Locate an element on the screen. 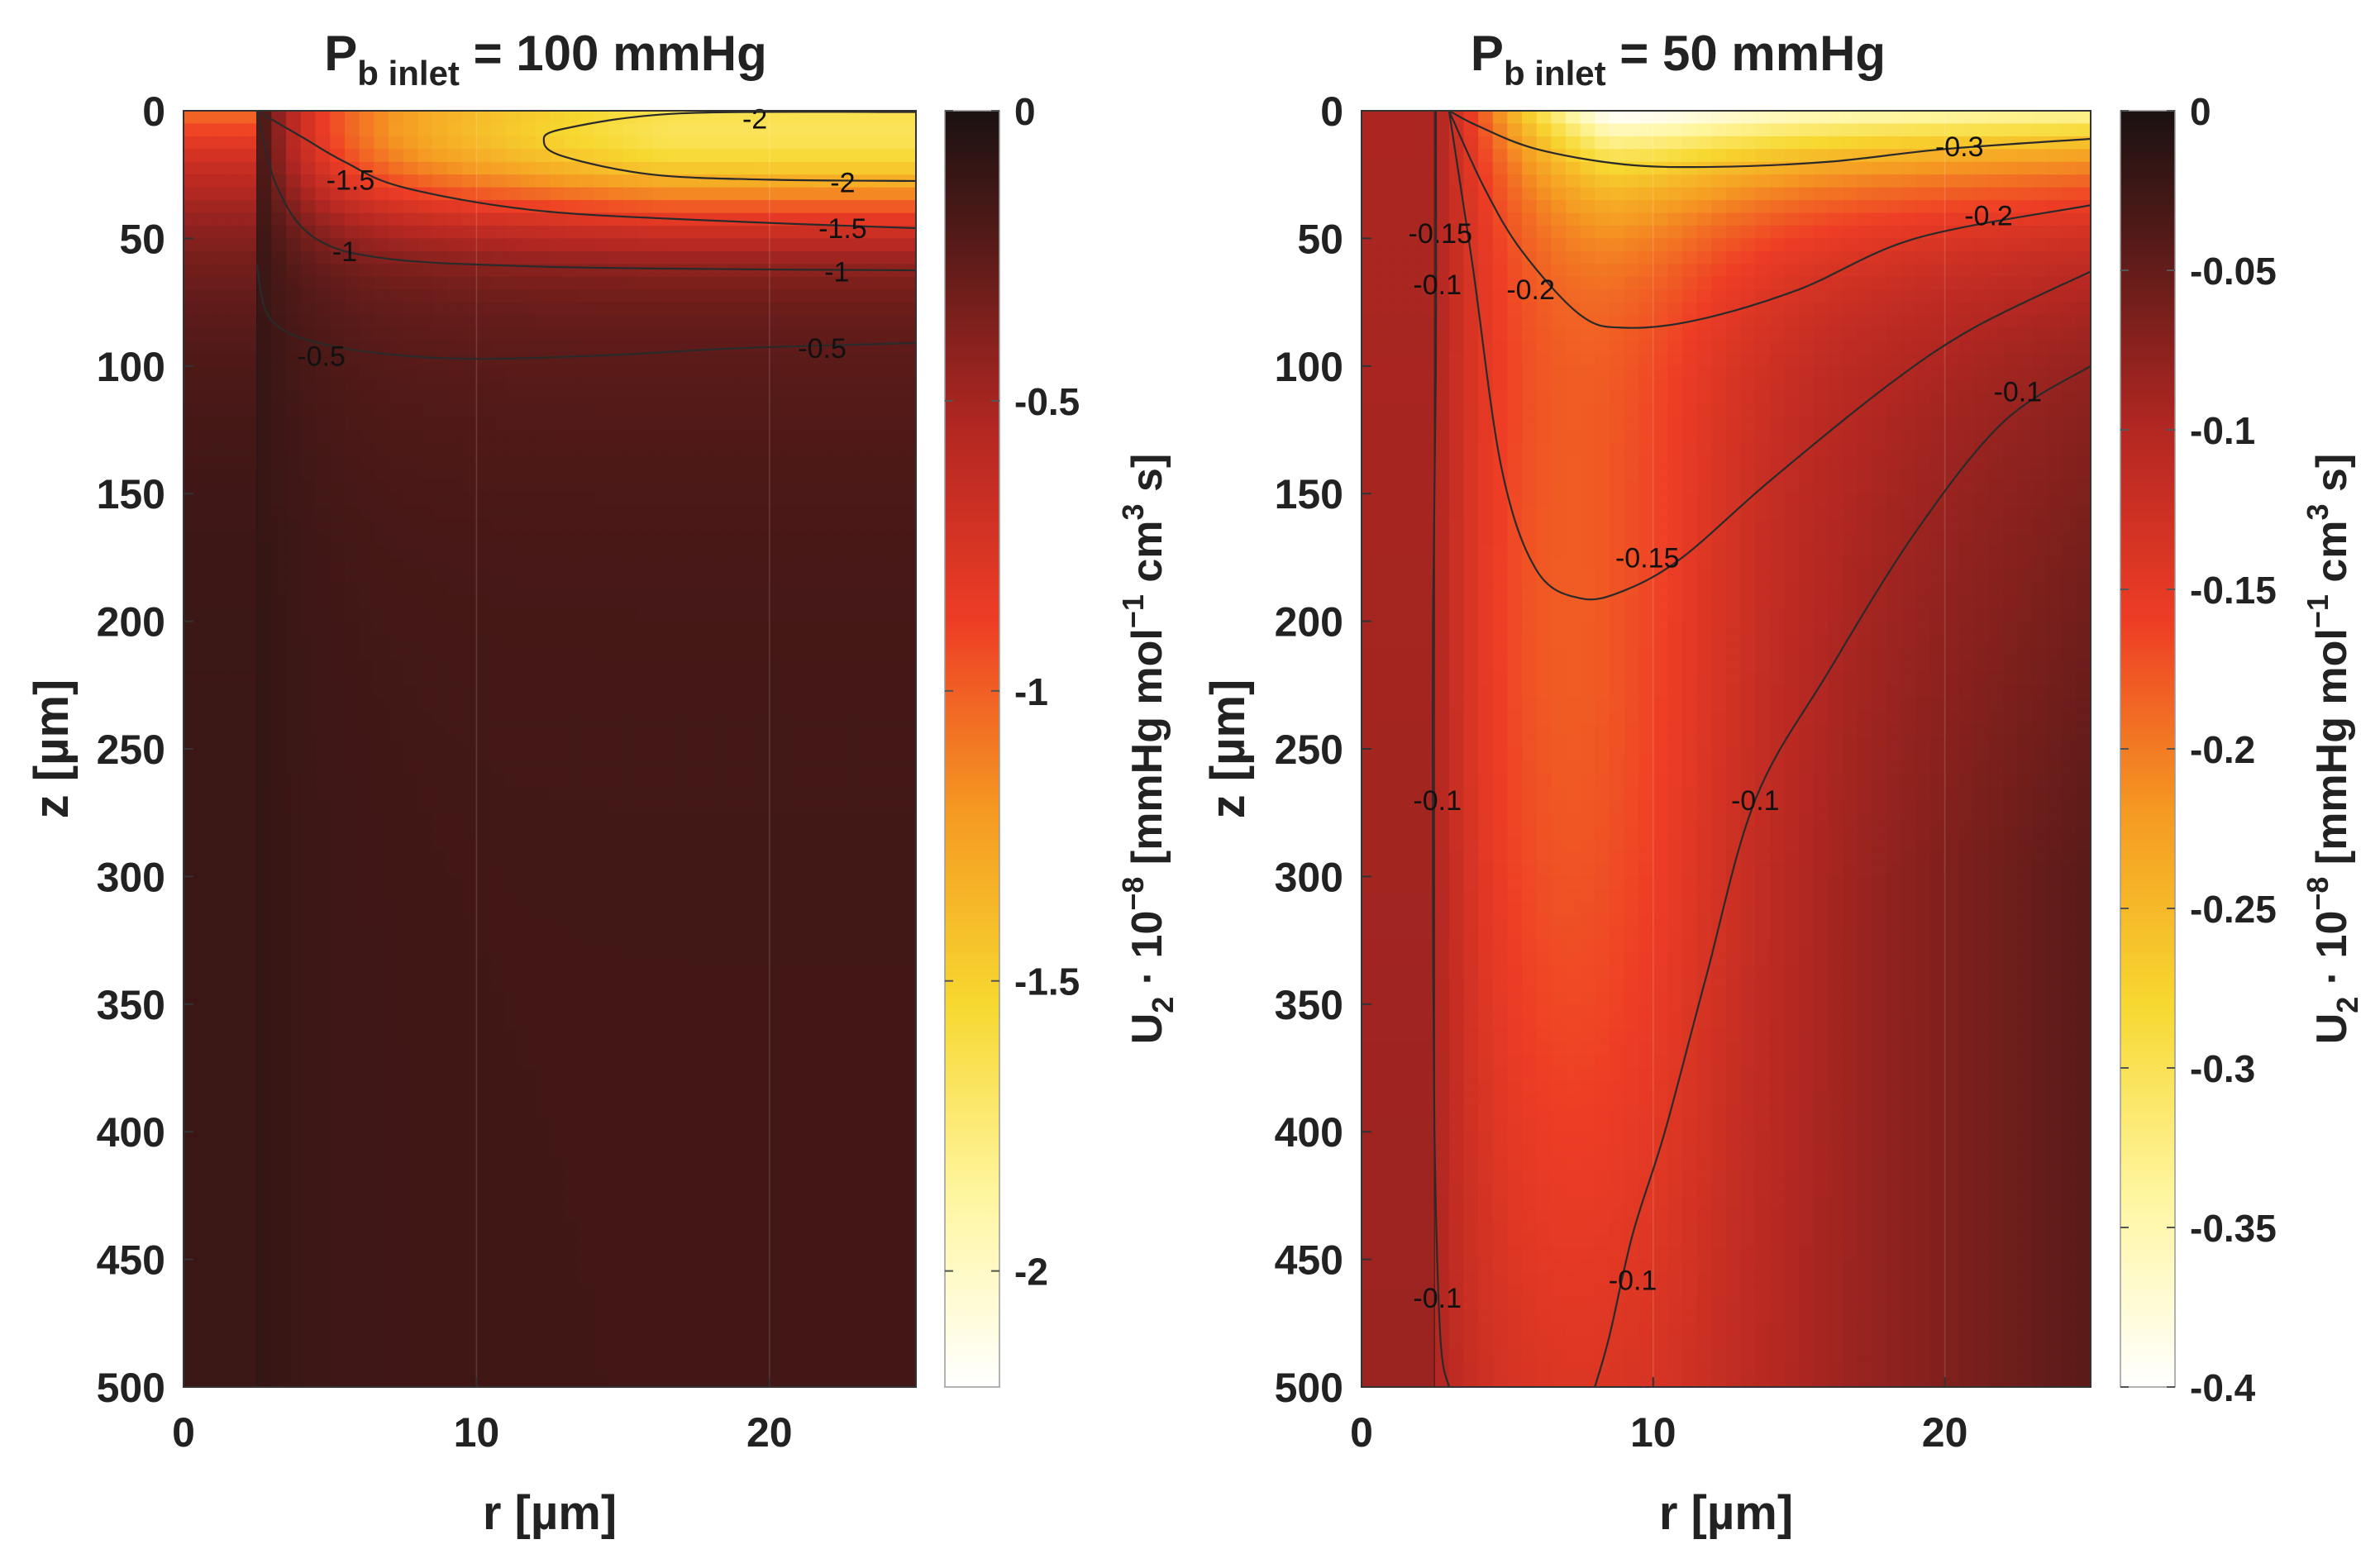 The width and height of the screenshot is (2380, 1549). panel-title-left: Pb inlet = 100 mmHg is located at coordinates (545, 59).